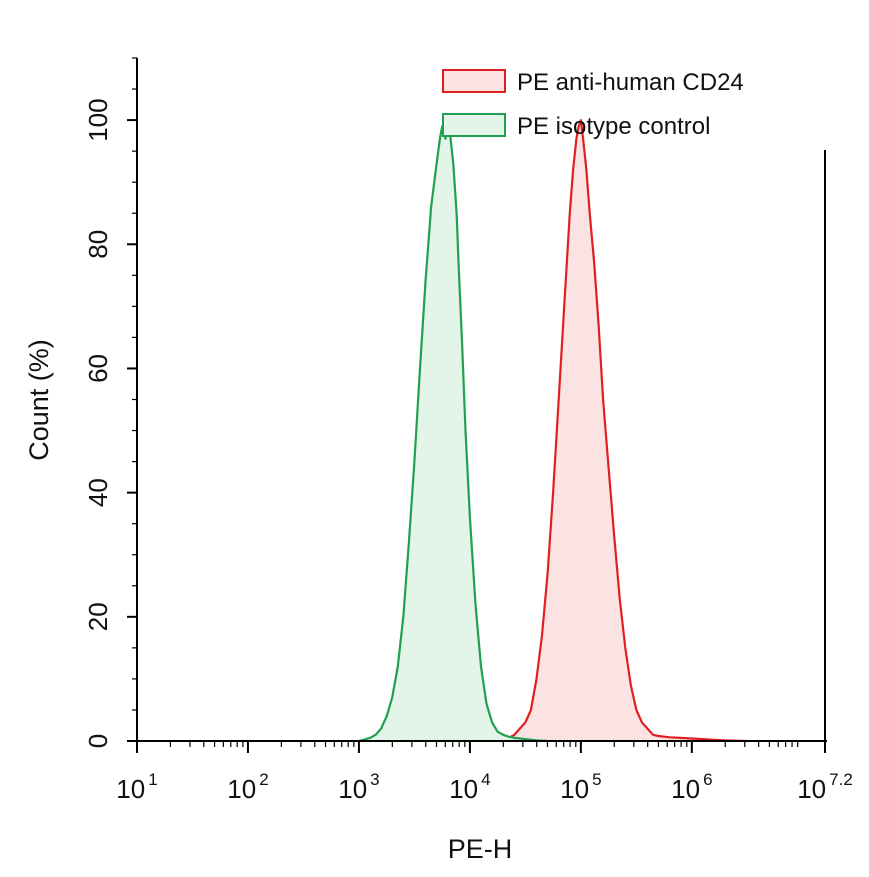  I want to click on x-tick-label: 10 2, so click(247, 787).